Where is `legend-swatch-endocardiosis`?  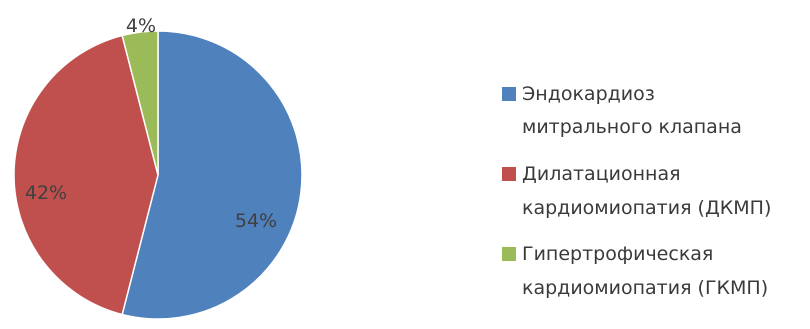 legend-swatch-endocardiosis is located at coordinates (509, 94).